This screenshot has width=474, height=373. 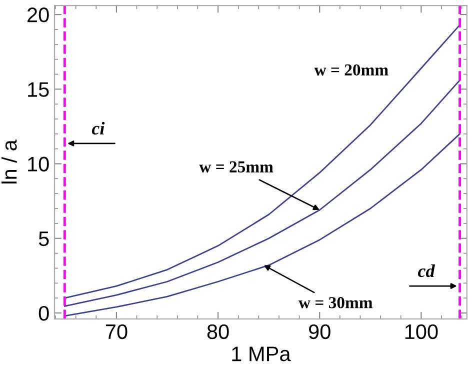 What do you see at coordinates (43, 239) in the screenshot?
I see `y-tick-label: 5` at bounding box center [43, 239].